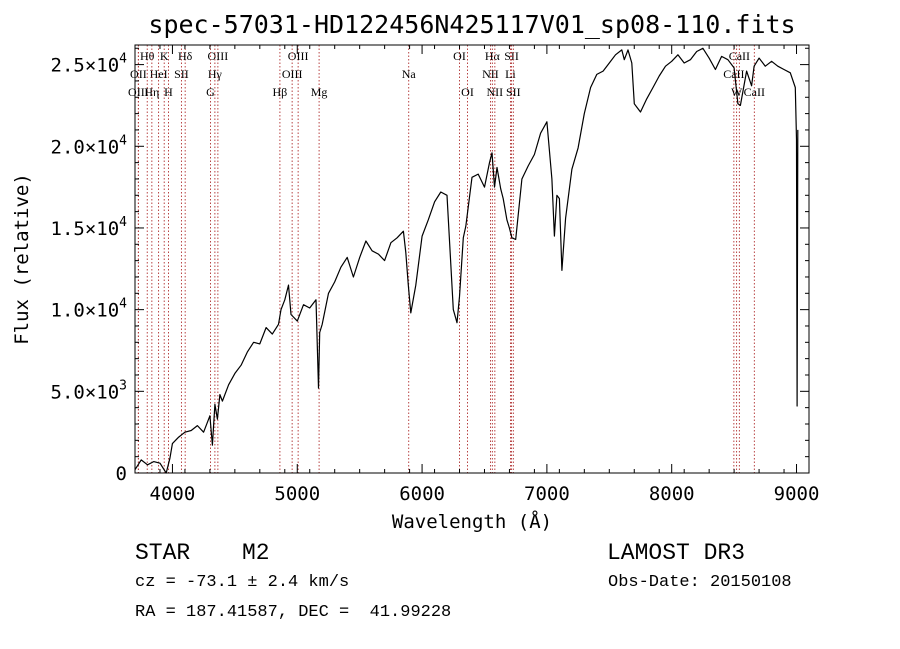  What do you see at coordinates (85, 311) in the screenshot?
I see `y-tick-mantissa: 1.0×10` at bounding box center [85, 311].